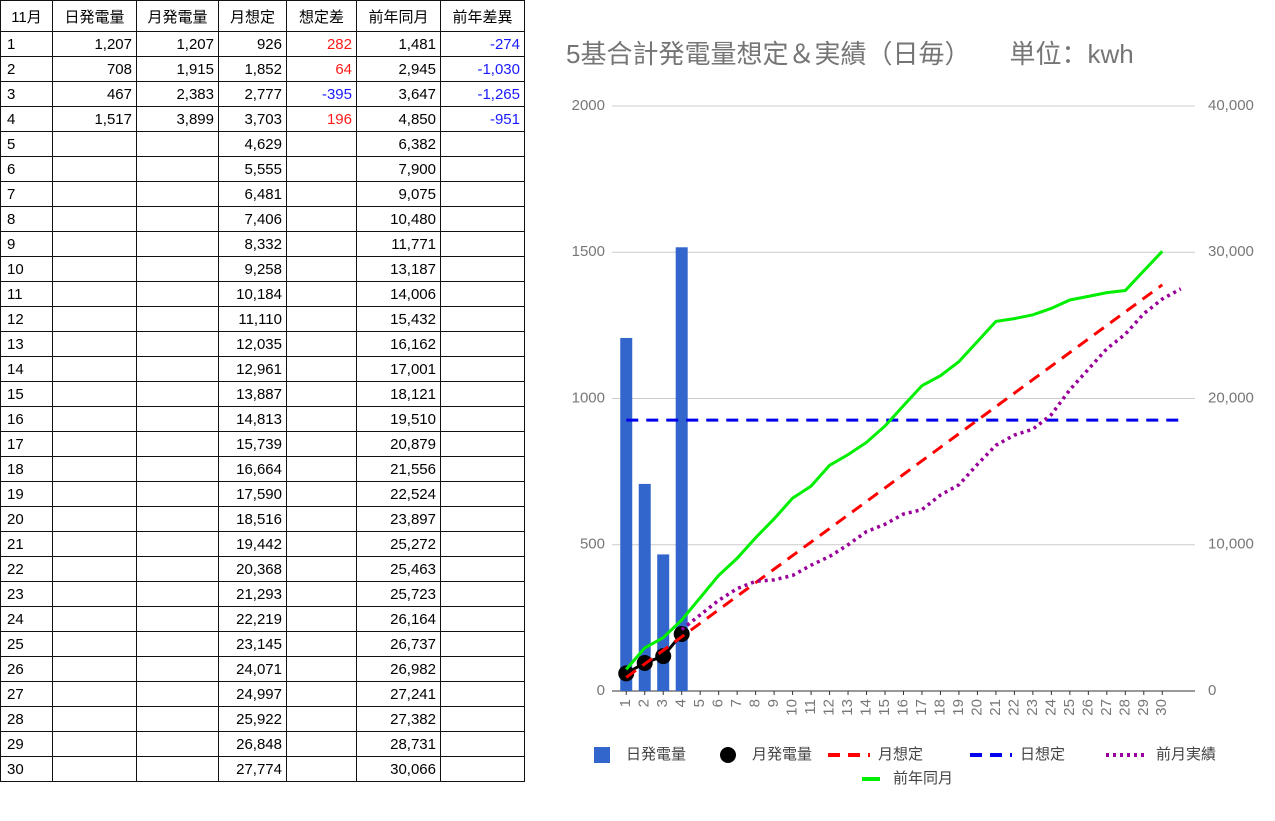  I want to click on table-cell: 5,555, so click(252, 169).